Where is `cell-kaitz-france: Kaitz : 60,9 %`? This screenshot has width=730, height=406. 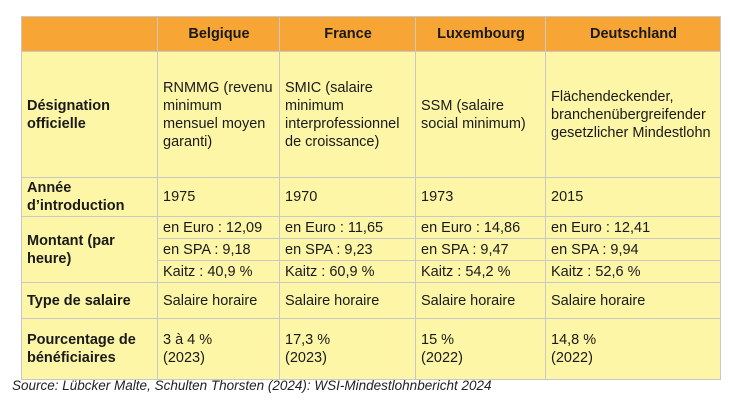 cell-kaitz-france: Kaitz : 60,9 % is located at coordinates (347, 271).